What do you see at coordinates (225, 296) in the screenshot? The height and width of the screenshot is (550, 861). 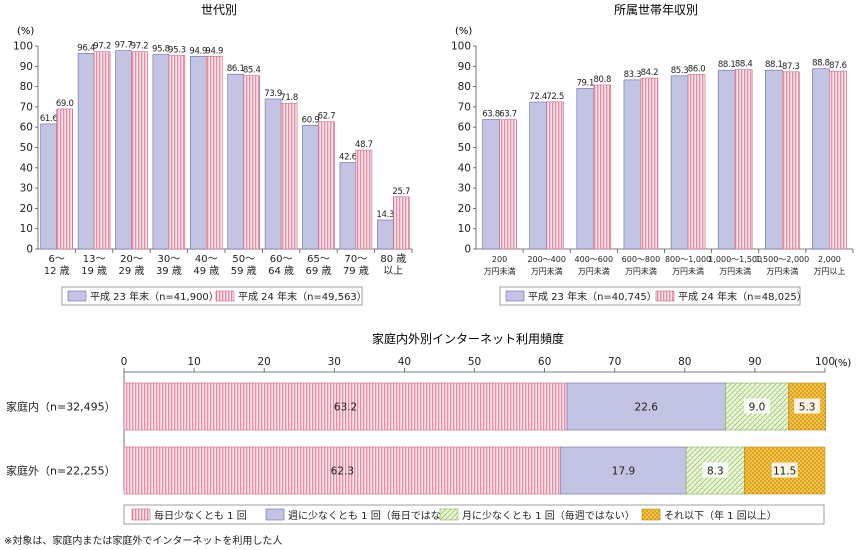 I see `c1-legend-swatch` at bounding box center [225, 296].